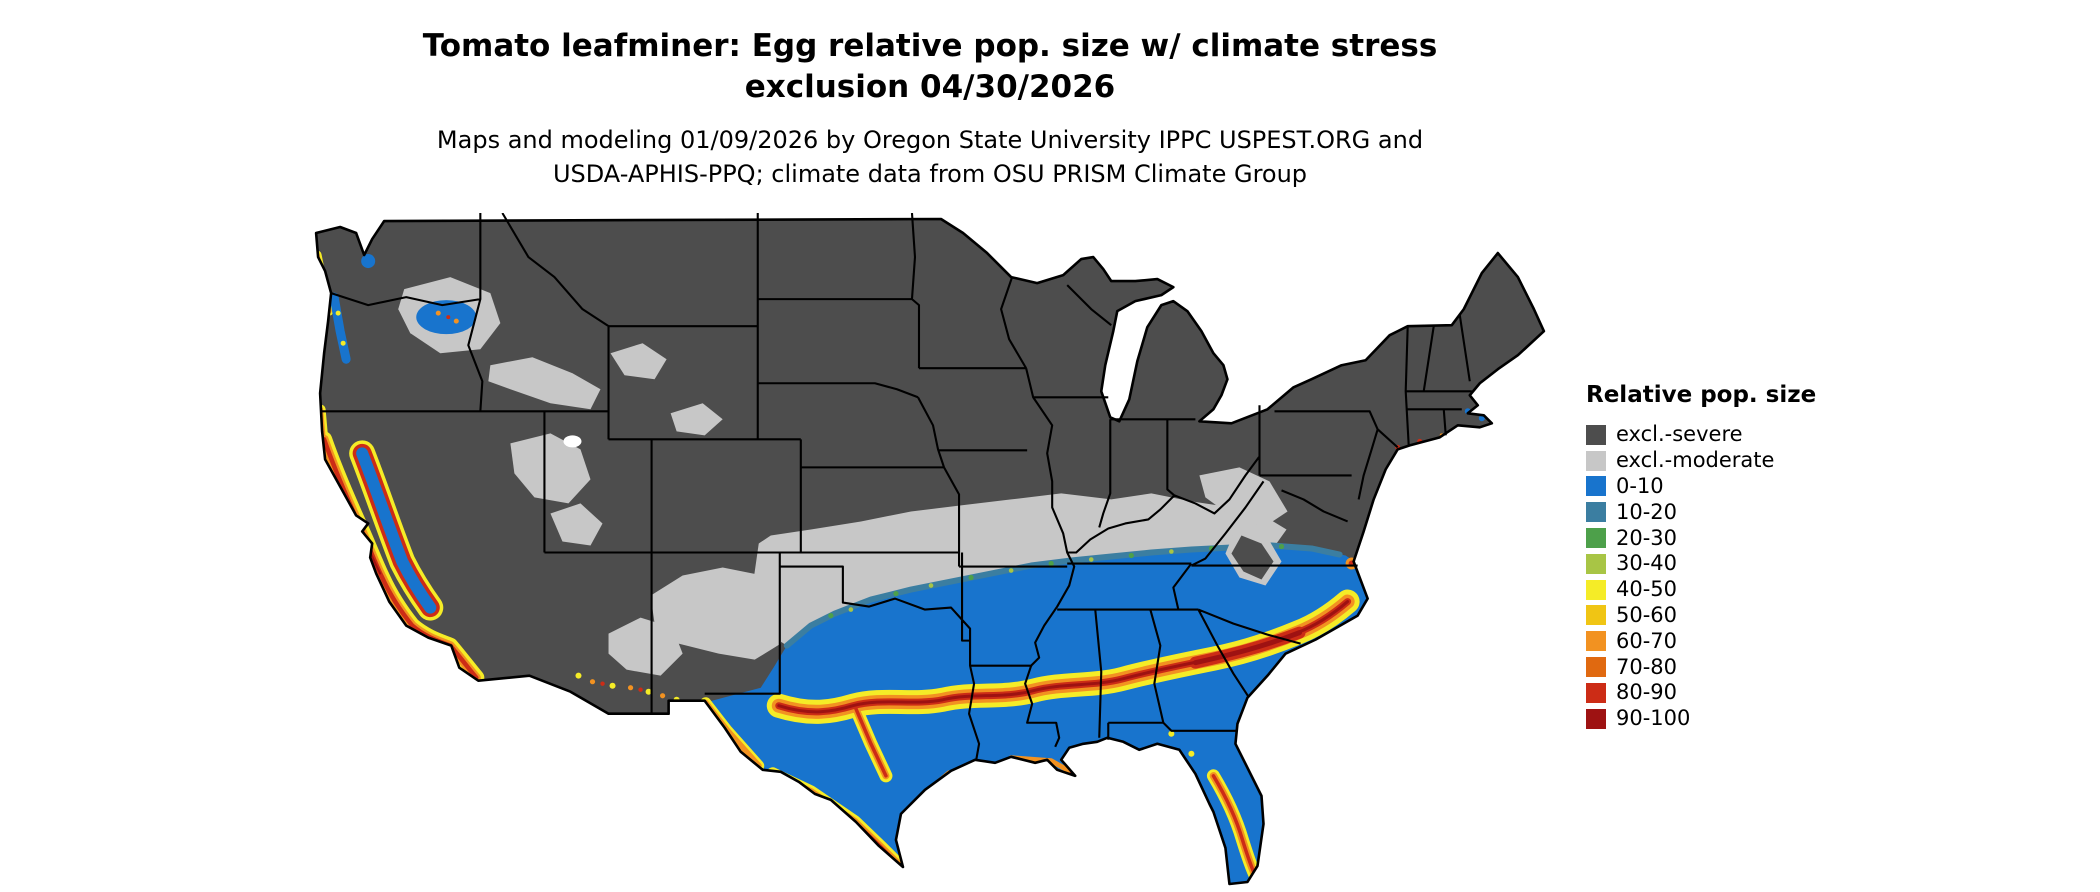  Describe the element at coordinates (1701, 641) in the screenshot. I see `legend-item-60-70: 60-70` at that location.